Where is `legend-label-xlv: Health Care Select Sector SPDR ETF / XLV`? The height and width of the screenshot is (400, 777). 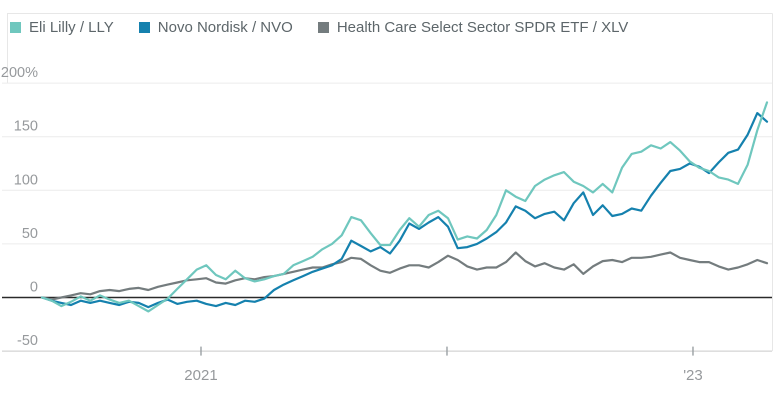 legend-label-xlv: Health Care Select Sector SPDR ETF / XLV is located at coordinates (482, 27).